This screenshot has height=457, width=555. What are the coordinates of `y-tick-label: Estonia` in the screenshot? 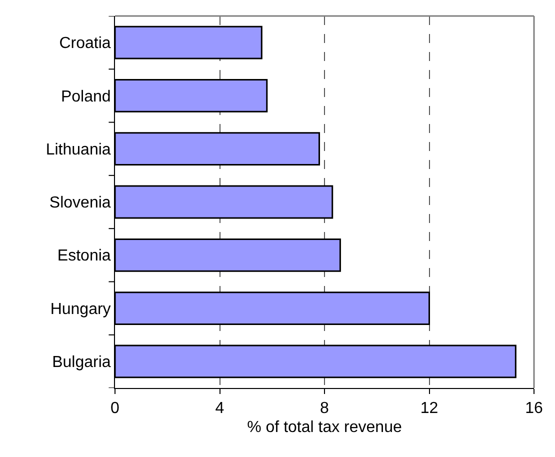 It's located at (84, 256).